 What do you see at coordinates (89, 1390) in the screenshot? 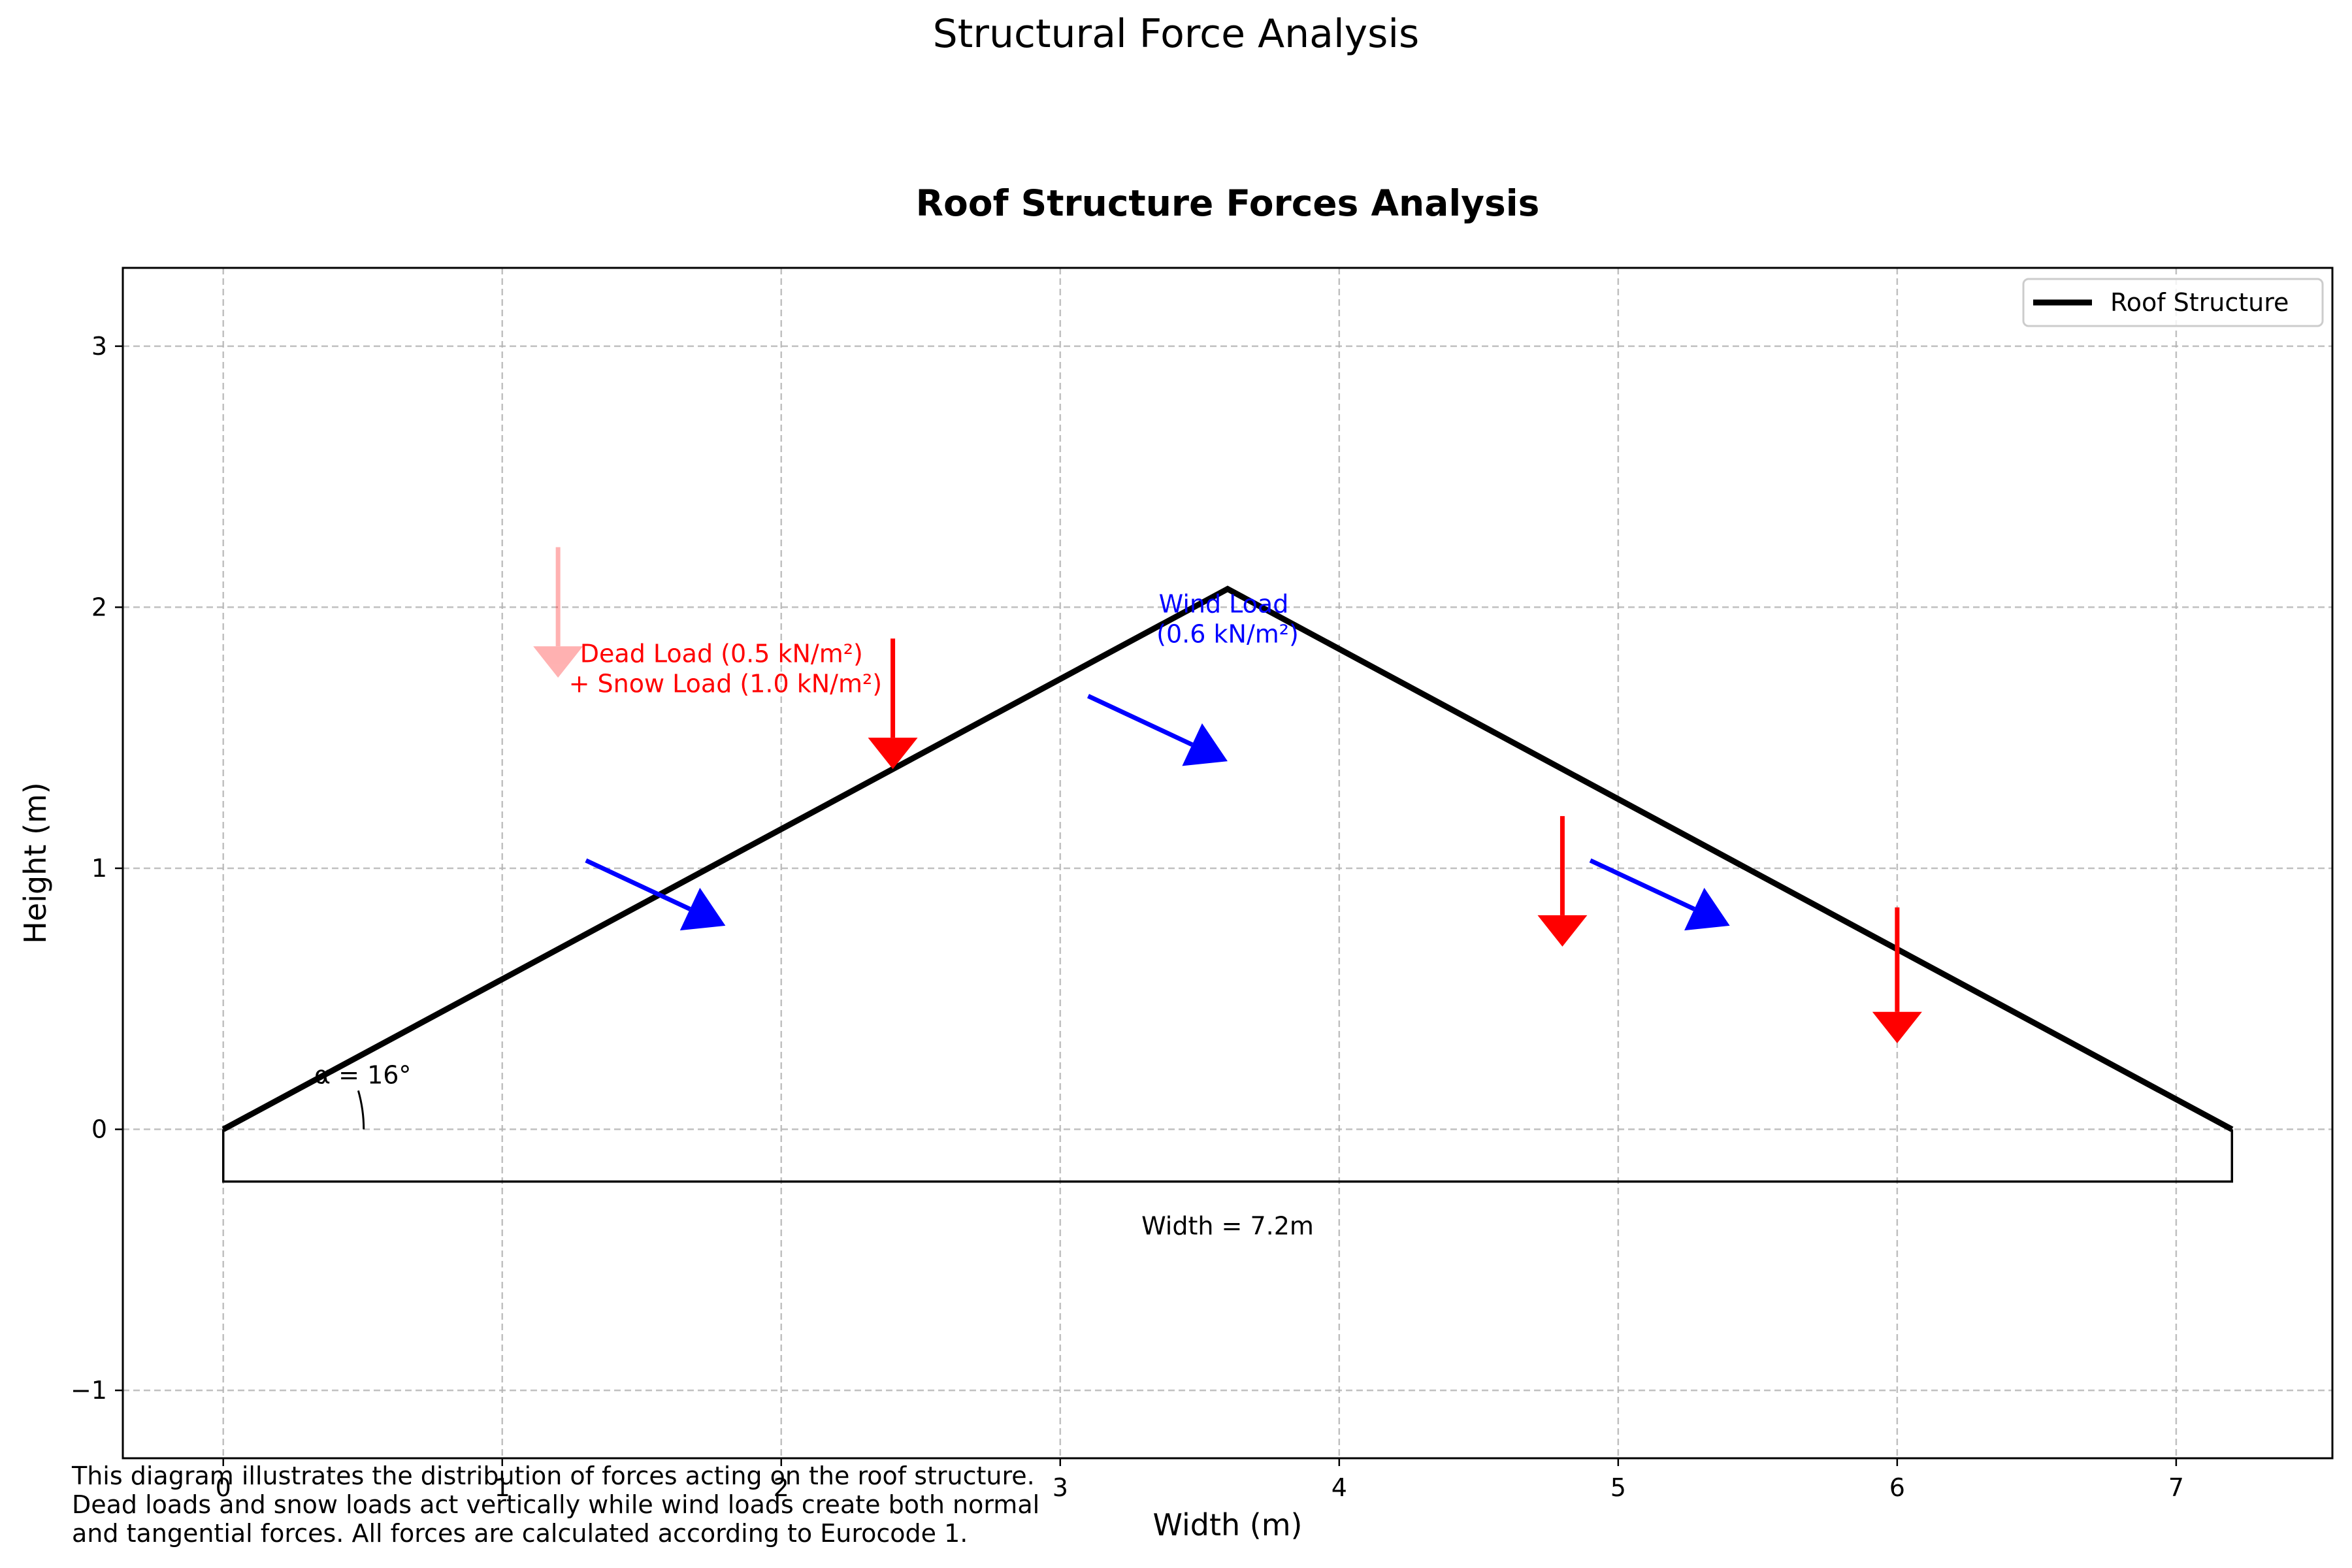
I see `y-tick-label: −1` at bounding box center [89, 1390].